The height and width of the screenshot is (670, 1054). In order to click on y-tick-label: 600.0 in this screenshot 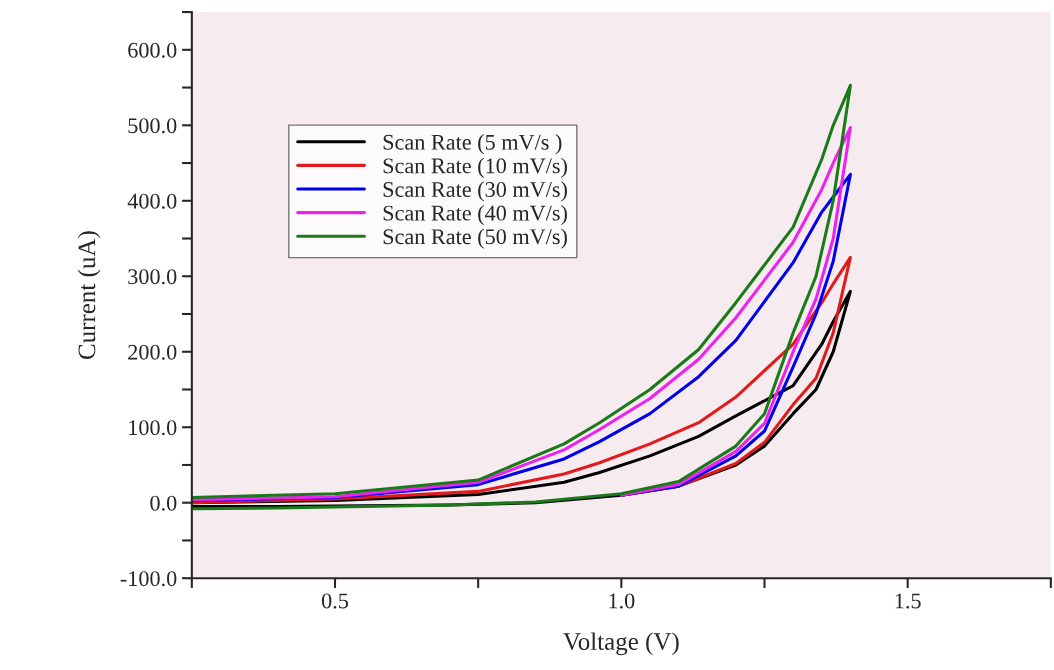, I will do `click(152, 50)`.